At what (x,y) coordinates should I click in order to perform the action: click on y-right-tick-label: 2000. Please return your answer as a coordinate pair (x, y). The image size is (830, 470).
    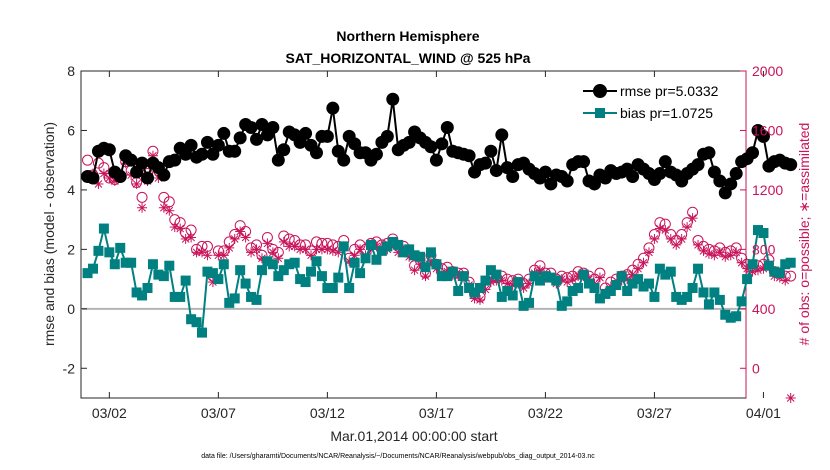
    Looking at the image, I should click on (767, 71).